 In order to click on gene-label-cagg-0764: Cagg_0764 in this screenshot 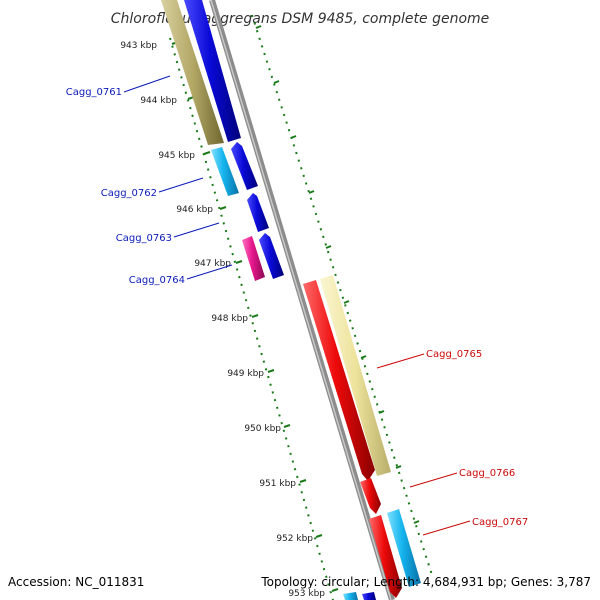, I will do `click(157, 280)`.